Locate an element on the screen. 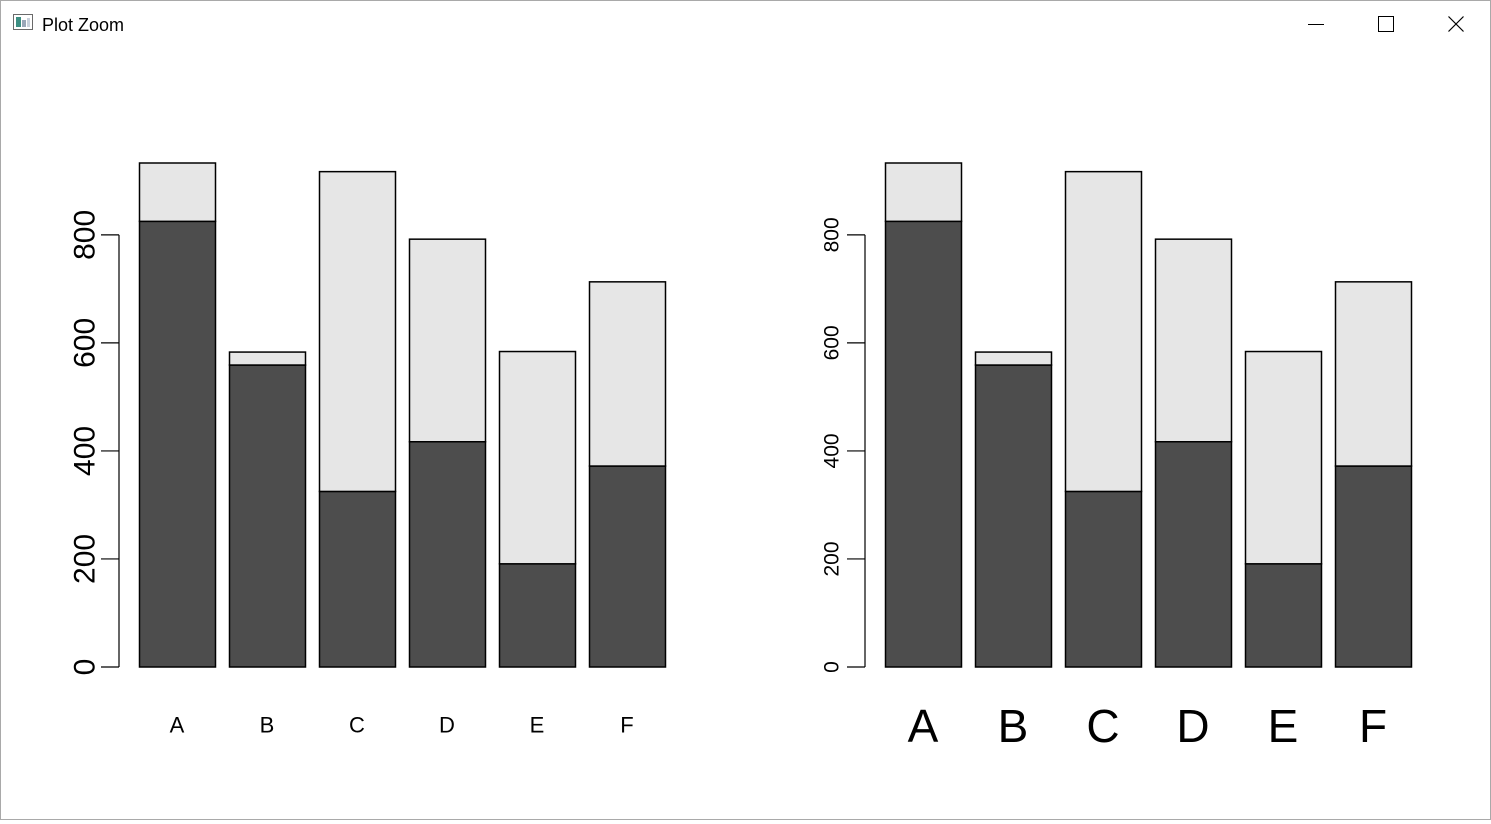 This screenshot has width=1491, height=824. maximize-icon is located at coordinates (1386, 24).